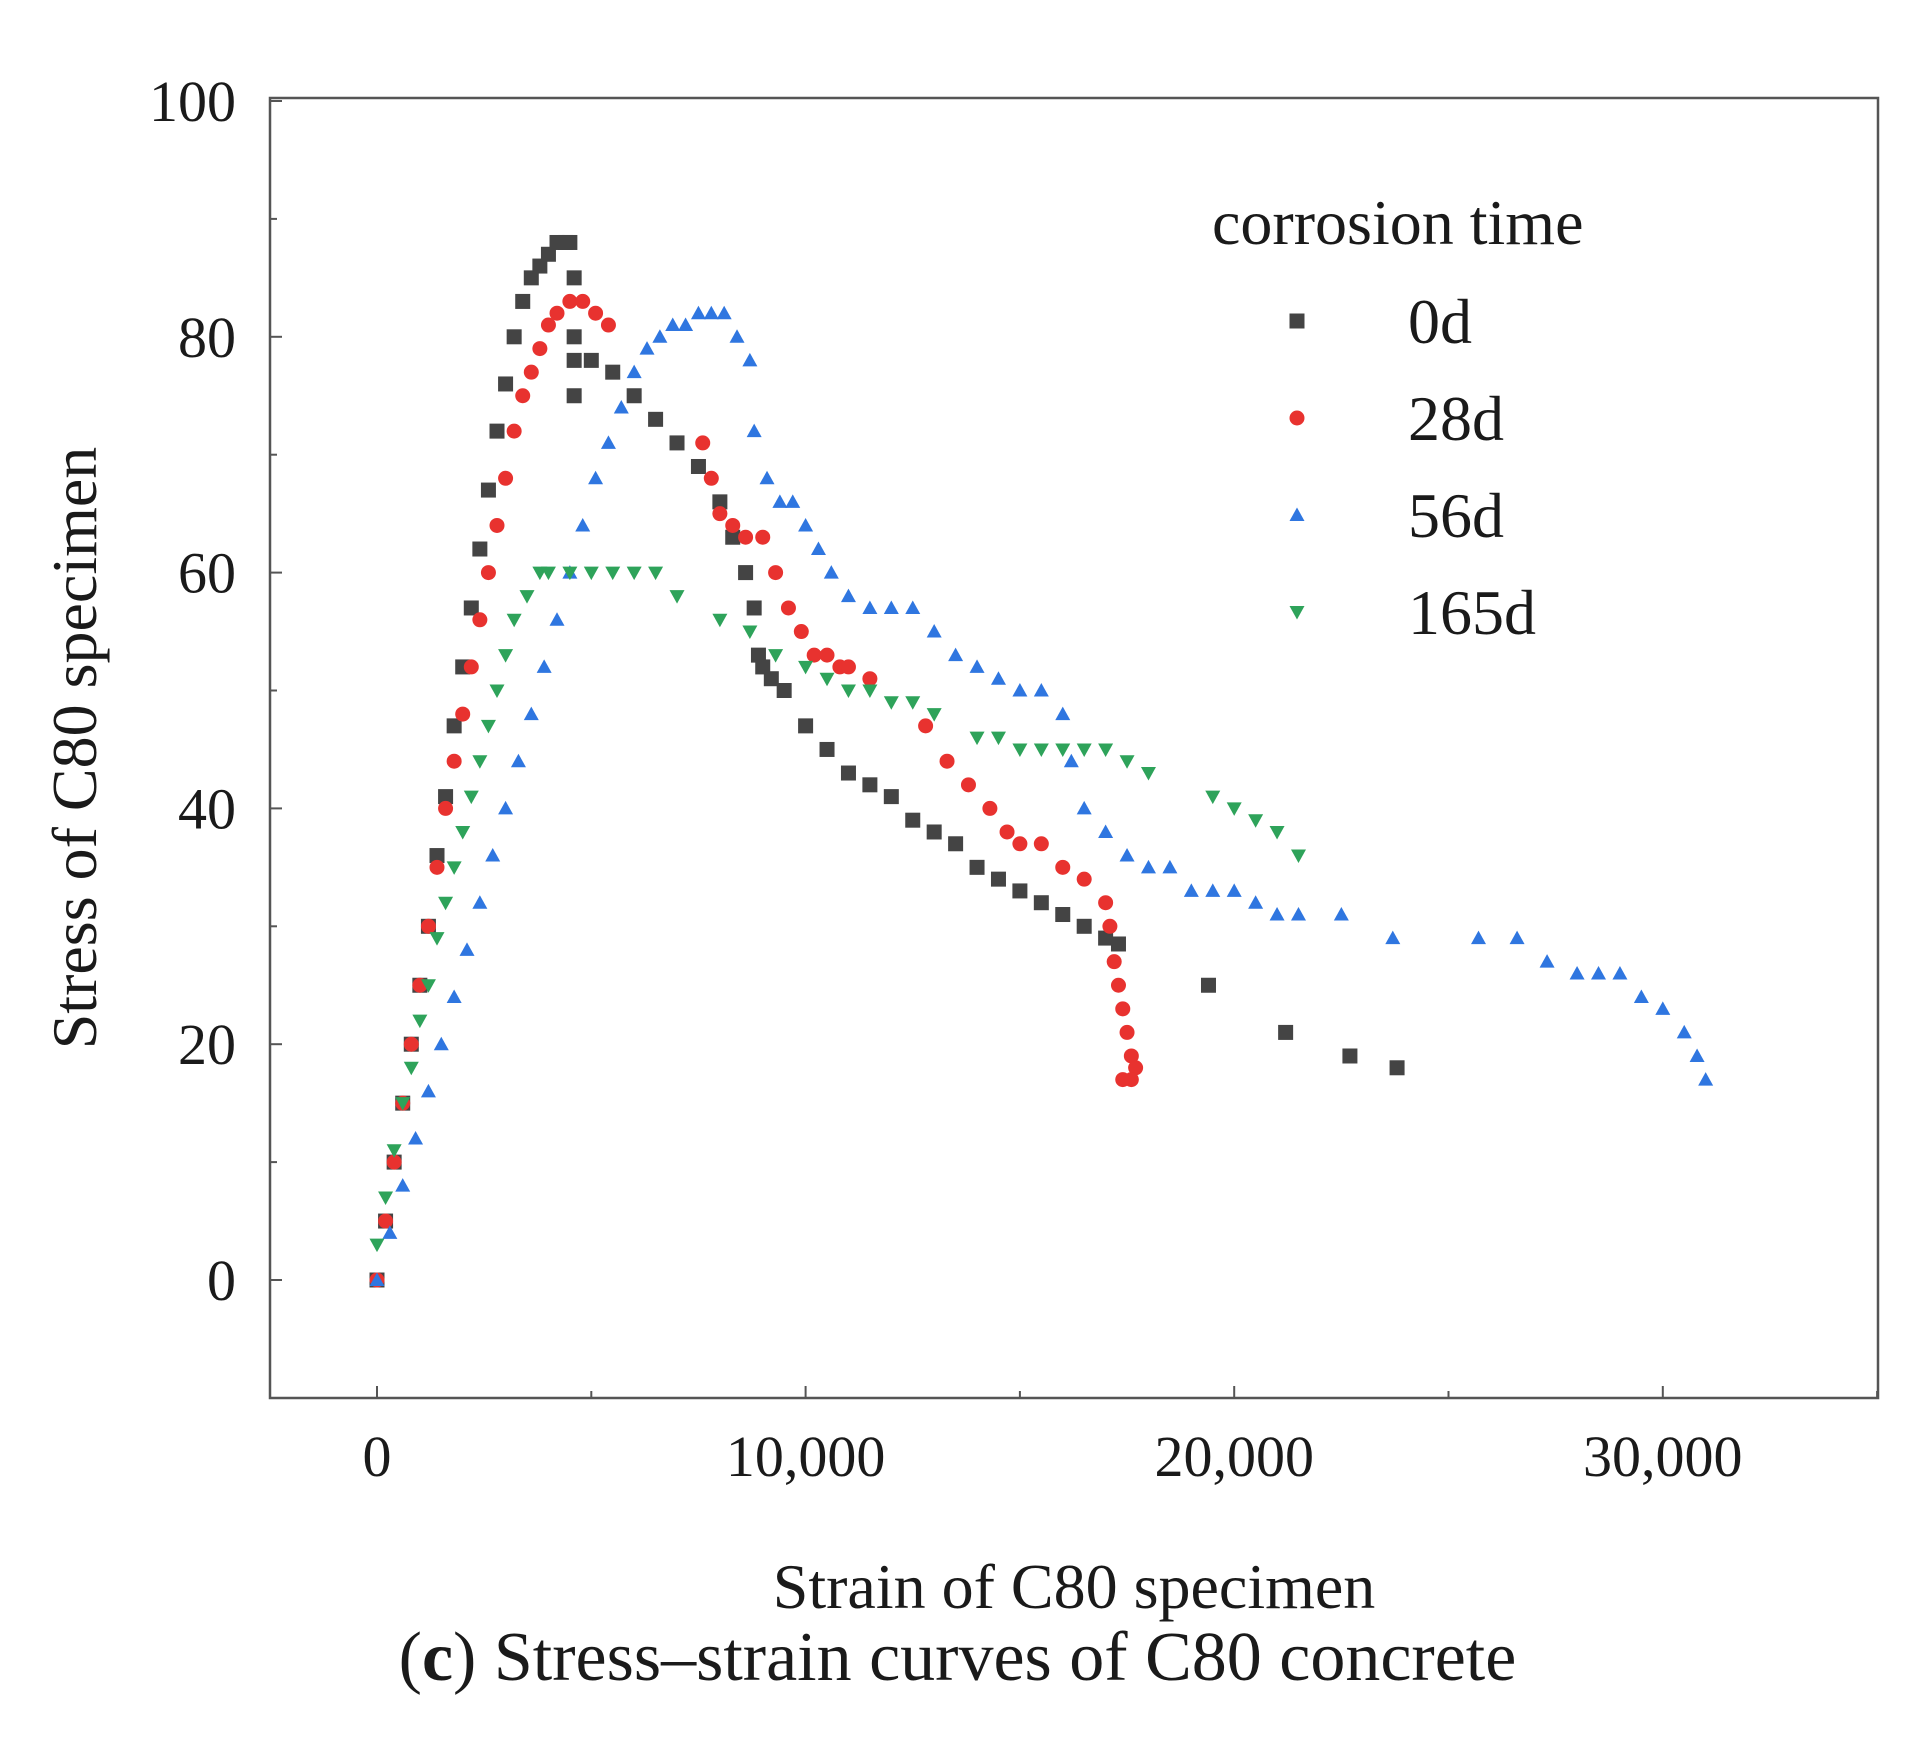  I want to click on caption-text: Stress–strain curves of C80 concrete, so click(996, 1657).